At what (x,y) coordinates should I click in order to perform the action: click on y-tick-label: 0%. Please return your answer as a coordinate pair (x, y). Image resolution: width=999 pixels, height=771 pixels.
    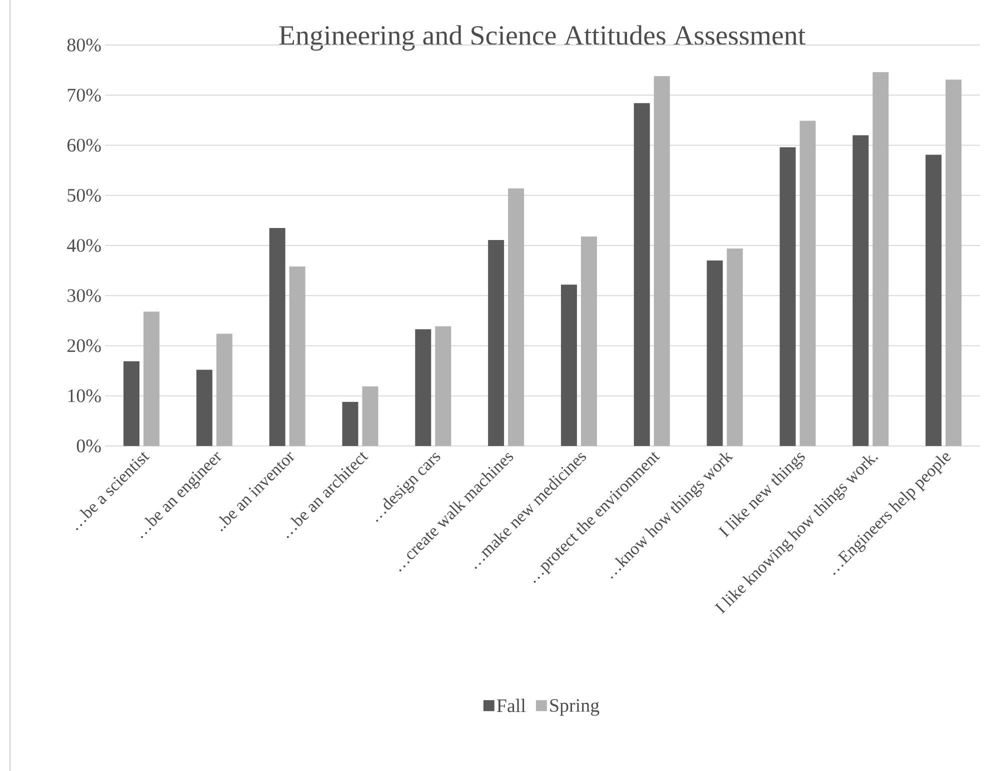
    Looking at the image, I should click on (88, 446).